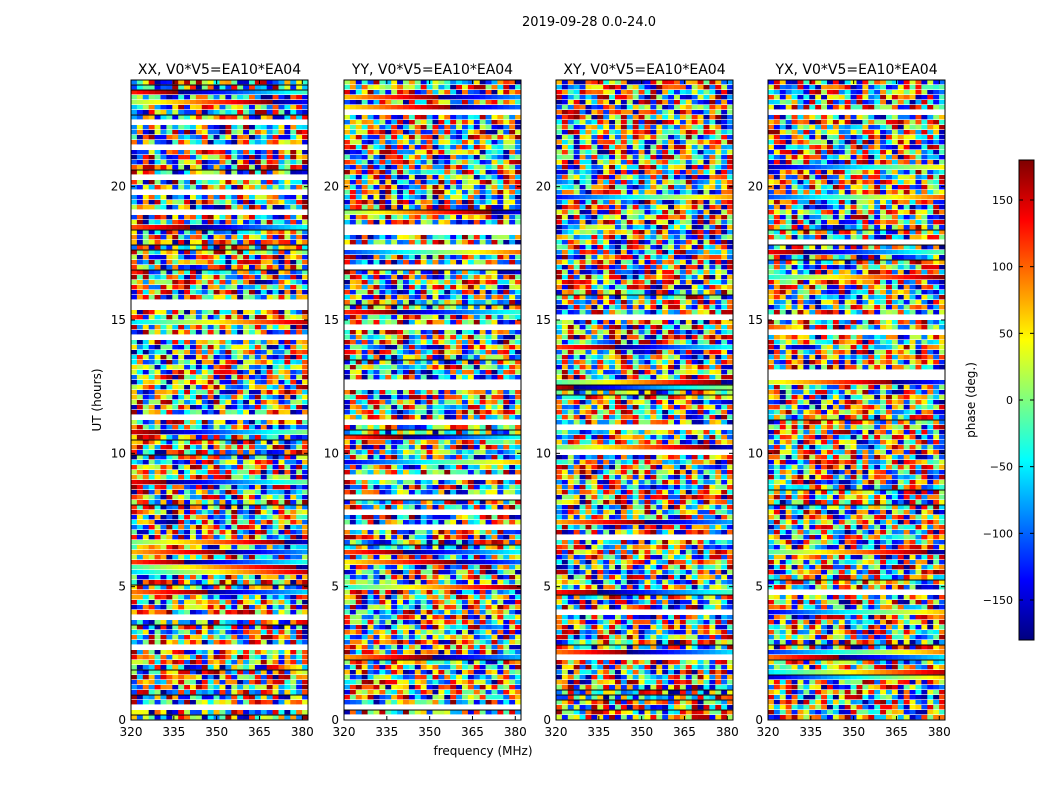  Describe the element at coordinates (855, 70) in the screenshot. I see `panel-title: YX, V0*V5=EA10*EA04` at that location.